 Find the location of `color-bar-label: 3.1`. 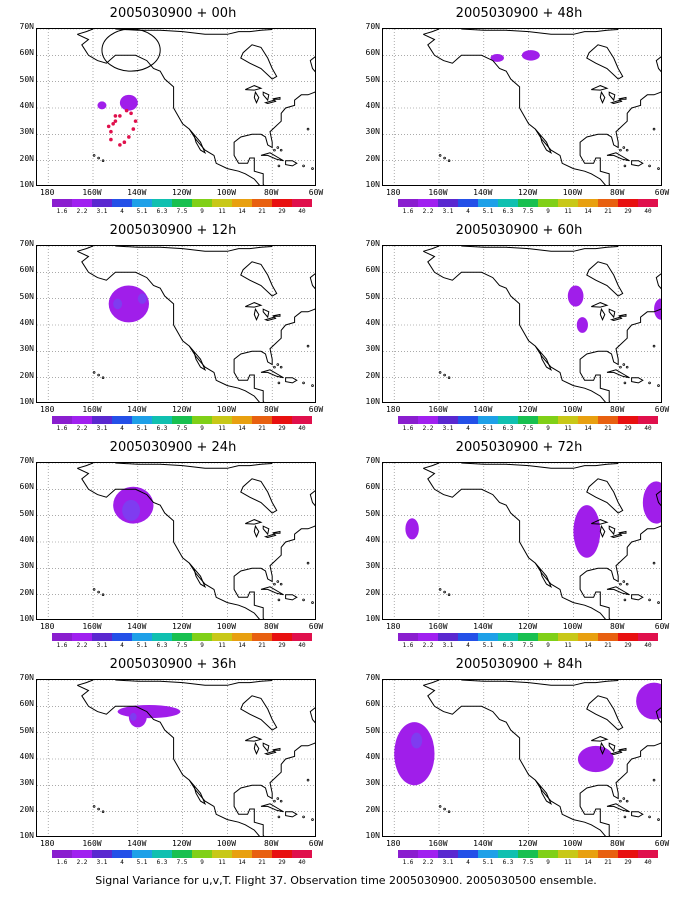

color-bar-label: 3.1 is located at coordinates (448, 428).